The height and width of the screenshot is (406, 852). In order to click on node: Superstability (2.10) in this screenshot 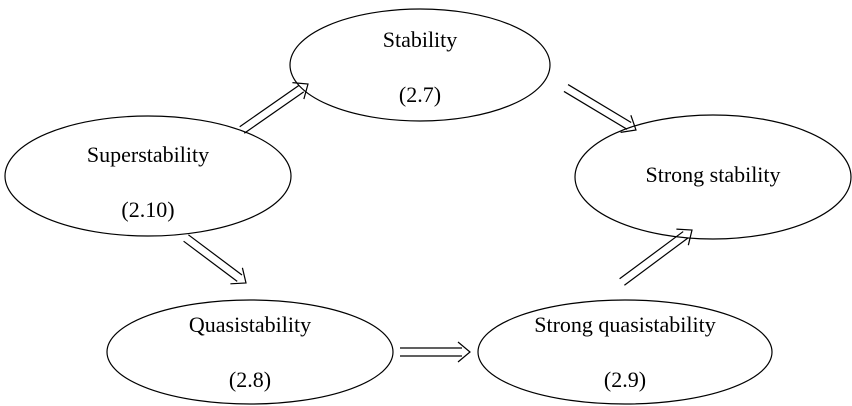, I will do `click(148, 176)`.